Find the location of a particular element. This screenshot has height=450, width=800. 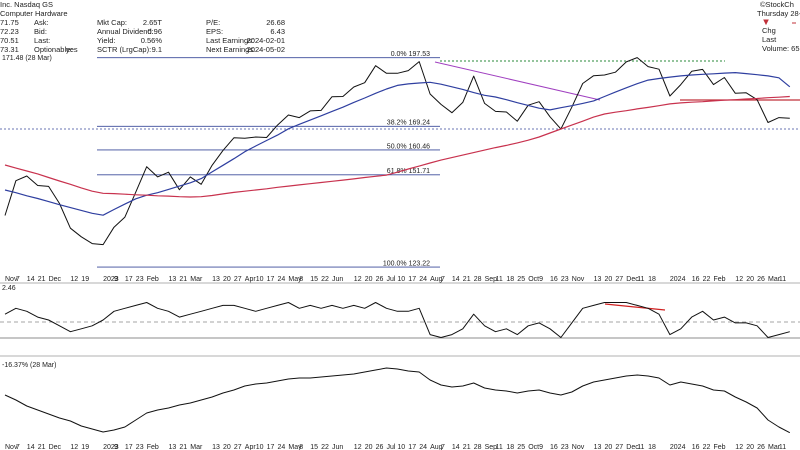

fib-label: 38.2% 169.24 is located at coordinates (408, 123).